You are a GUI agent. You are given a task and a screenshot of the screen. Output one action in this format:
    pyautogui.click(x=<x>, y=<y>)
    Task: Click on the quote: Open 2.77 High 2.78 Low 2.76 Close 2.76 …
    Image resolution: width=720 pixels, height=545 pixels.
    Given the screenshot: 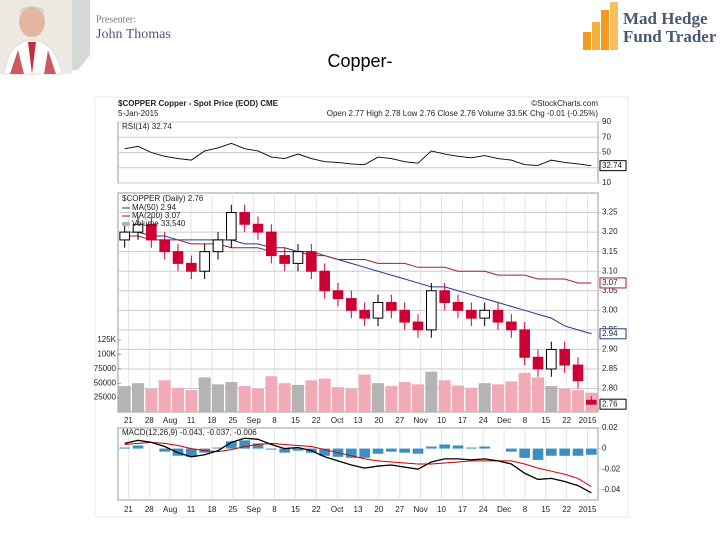 What is the action you would take?
    pyautogui.click(x=463, y=113)
    